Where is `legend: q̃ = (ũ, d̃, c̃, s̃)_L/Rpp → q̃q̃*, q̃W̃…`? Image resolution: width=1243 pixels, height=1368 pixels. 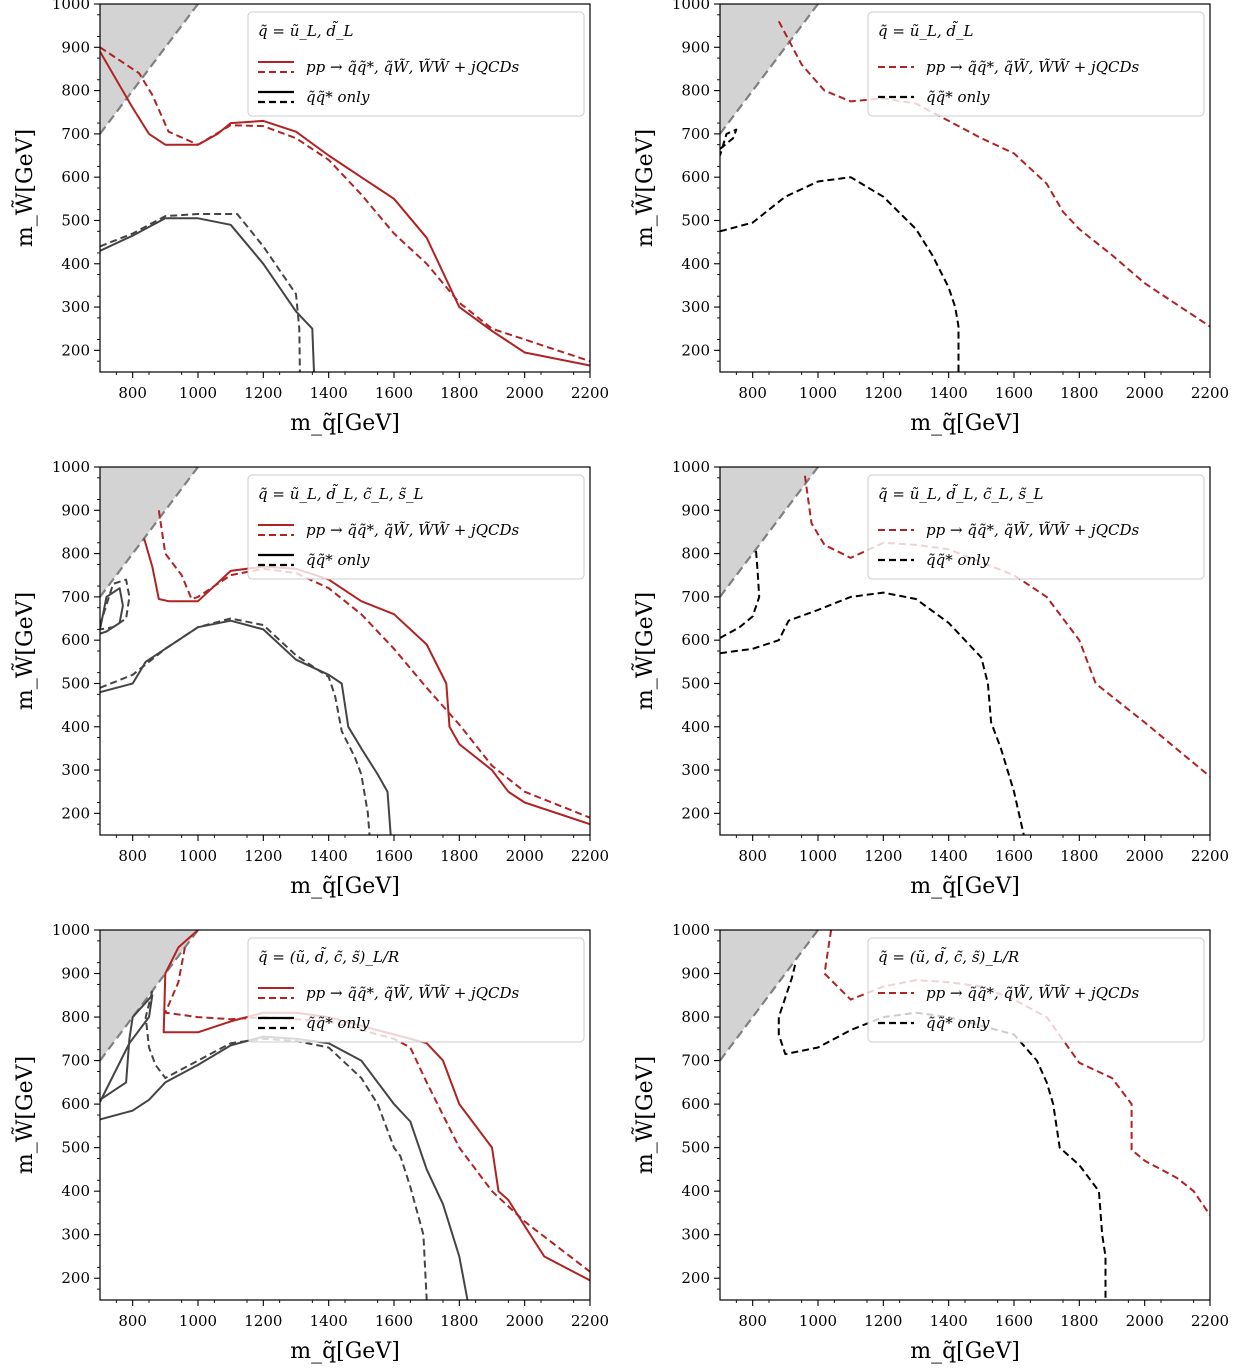
legend: q̃ = (ũ, d̃, c̃, s̃)_L/Rpp → q̃q̃*, q̃W̃… is located at coordinates (1036, 990).